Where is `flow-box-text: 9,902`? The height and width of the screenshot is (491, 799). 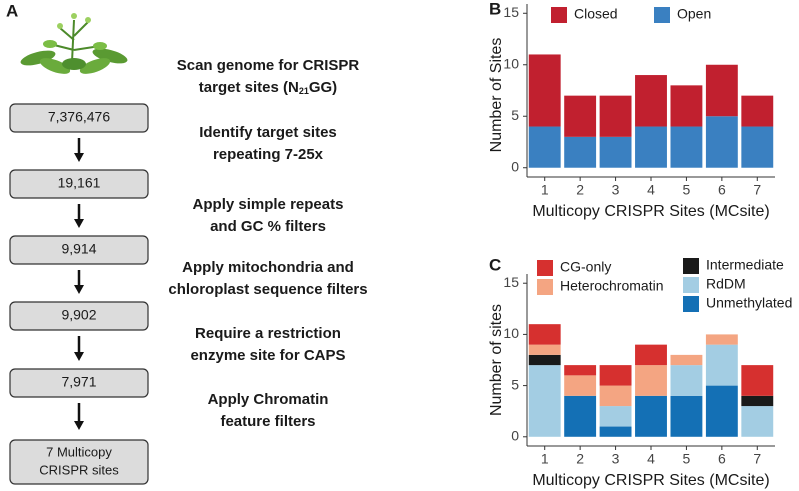
flow-box-text: 9,902 is located at coordinates (78, 315).